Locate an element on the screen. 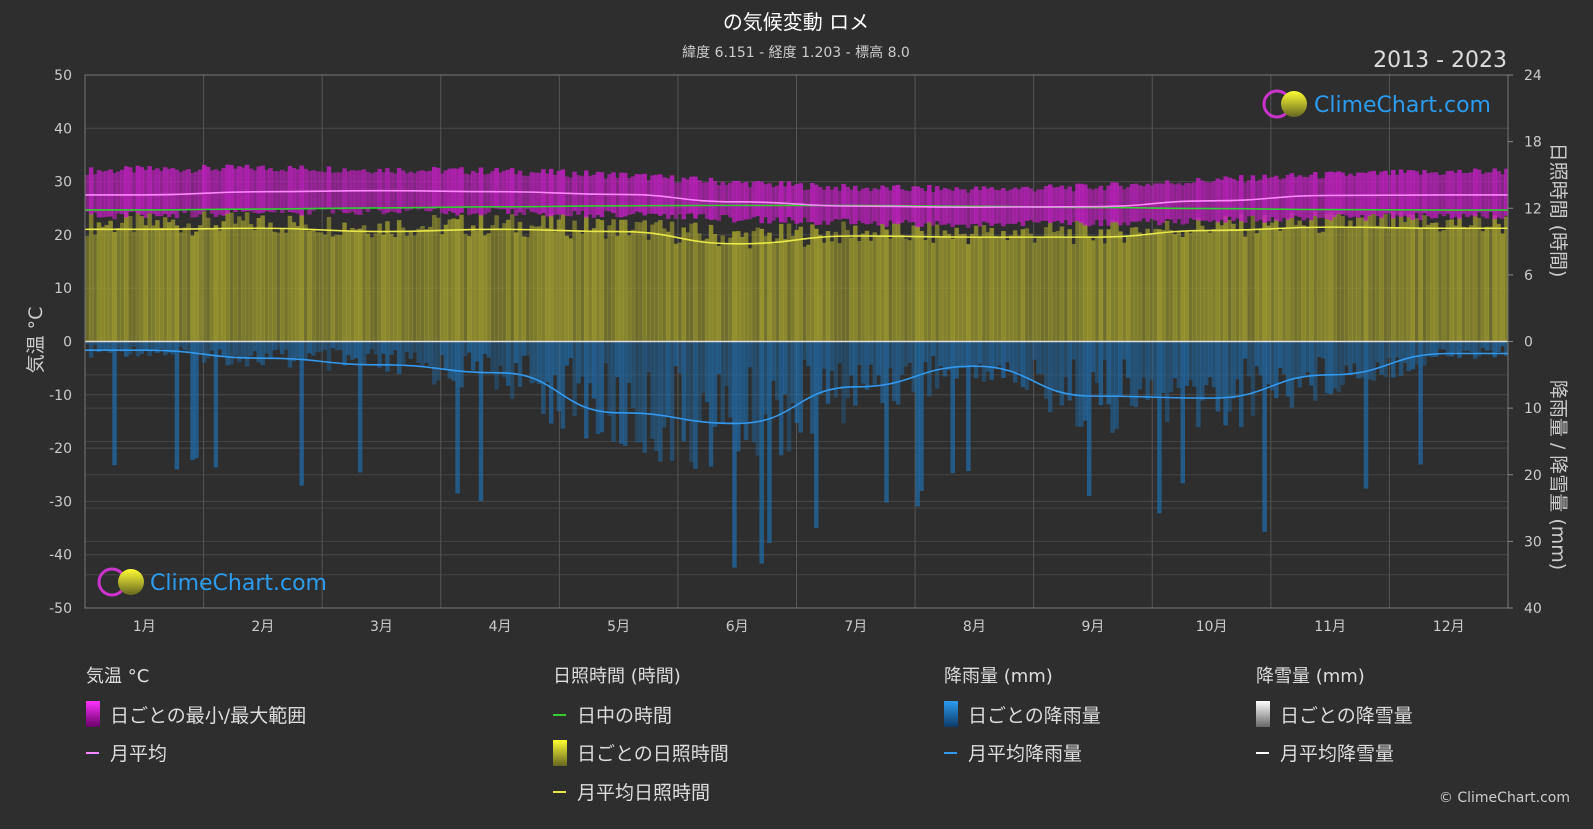  logo-top: ClimeChart.com is located at coordinates (1376, 104).